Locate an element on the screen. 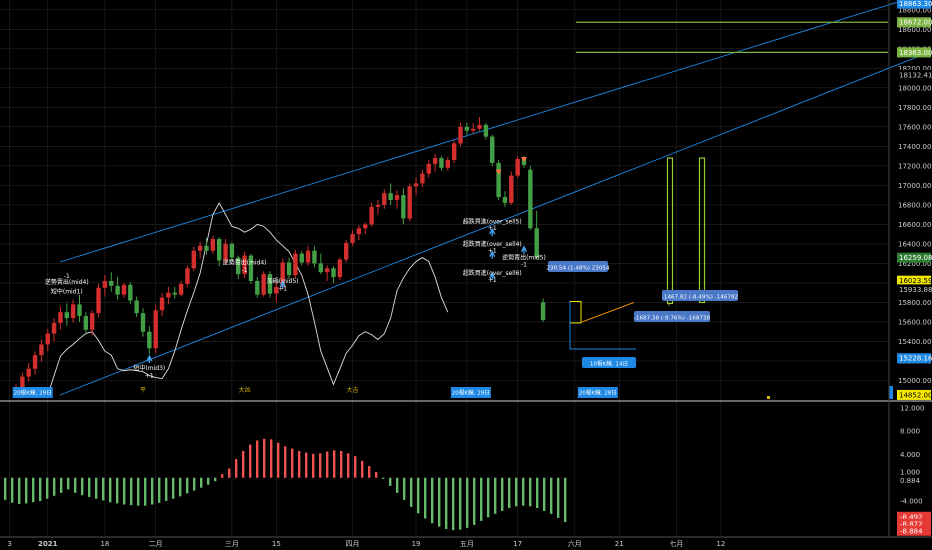  oscillator-pane is located at coordinates (285, 484).